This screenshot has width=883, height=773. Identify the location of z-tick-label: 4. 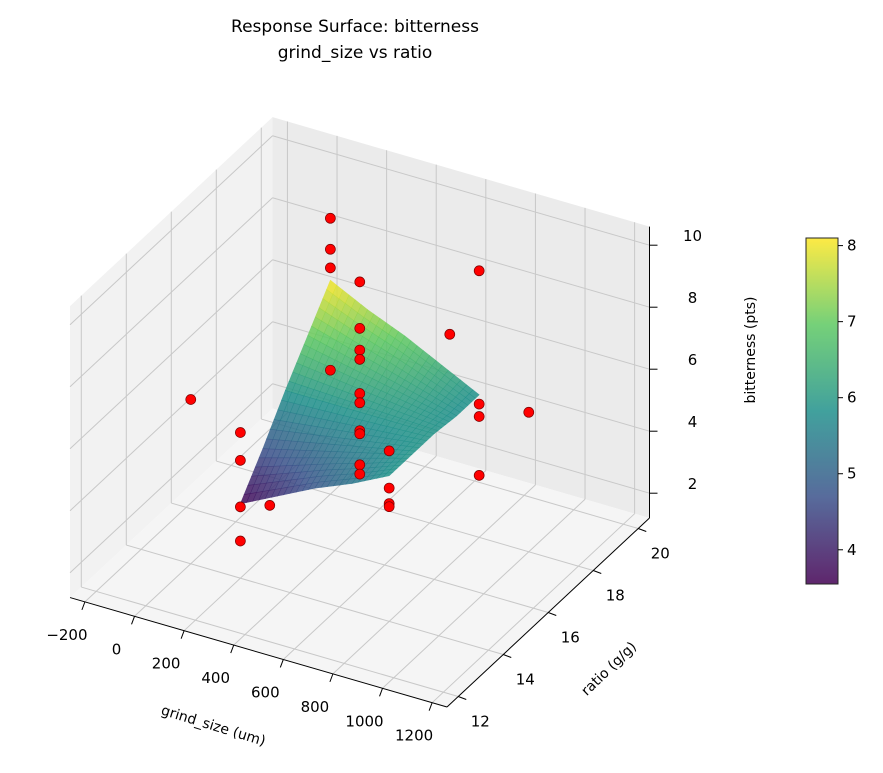
(693, 422).